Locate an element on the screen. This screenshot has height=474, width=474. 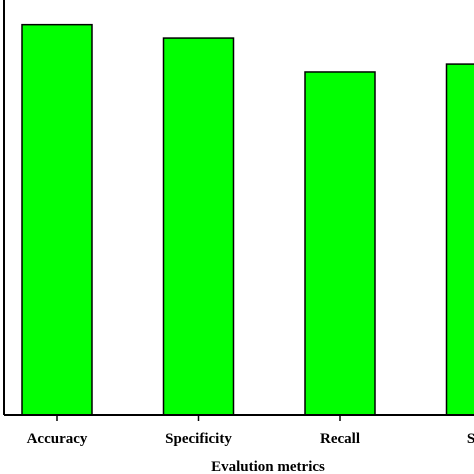
bar-specificity is located at coordinates (198, 226).